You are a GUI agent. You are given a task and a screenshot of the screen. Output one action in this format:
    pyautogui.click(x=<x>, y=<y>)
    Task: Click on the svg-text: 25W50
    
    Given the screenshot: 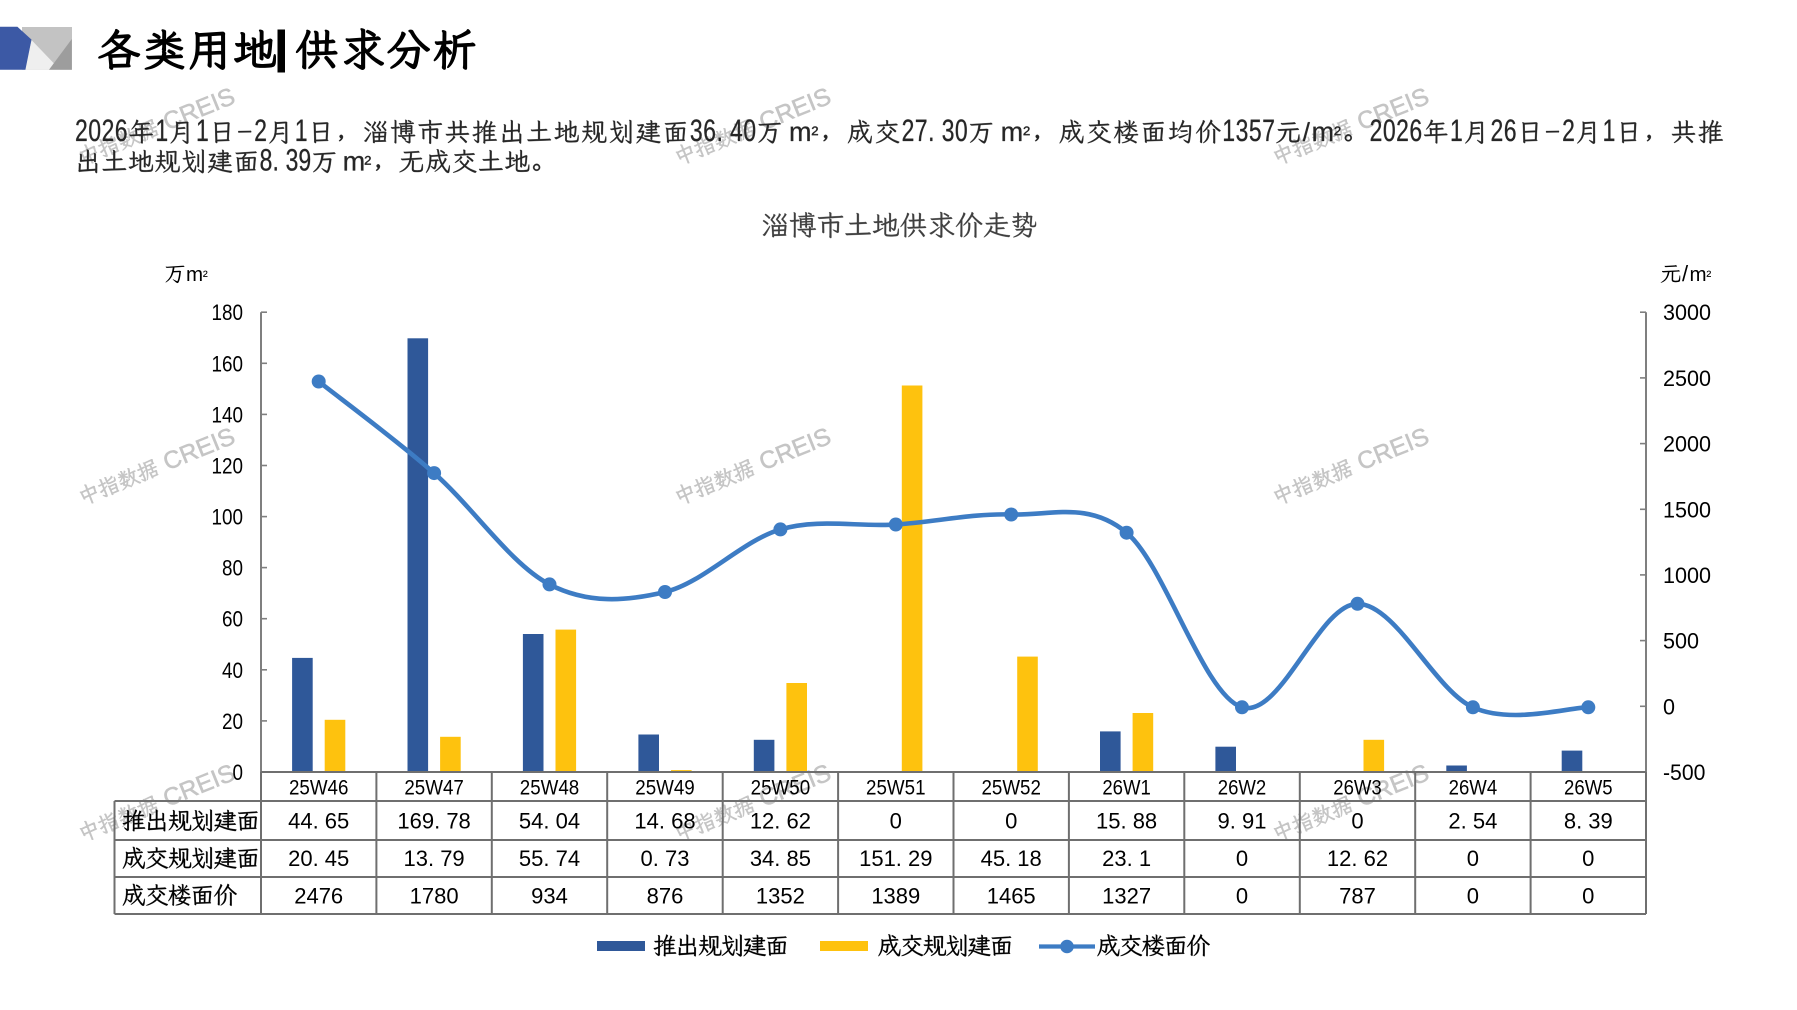 What is the action you would take?
    pyautogui.click(x=781, y=788)
    